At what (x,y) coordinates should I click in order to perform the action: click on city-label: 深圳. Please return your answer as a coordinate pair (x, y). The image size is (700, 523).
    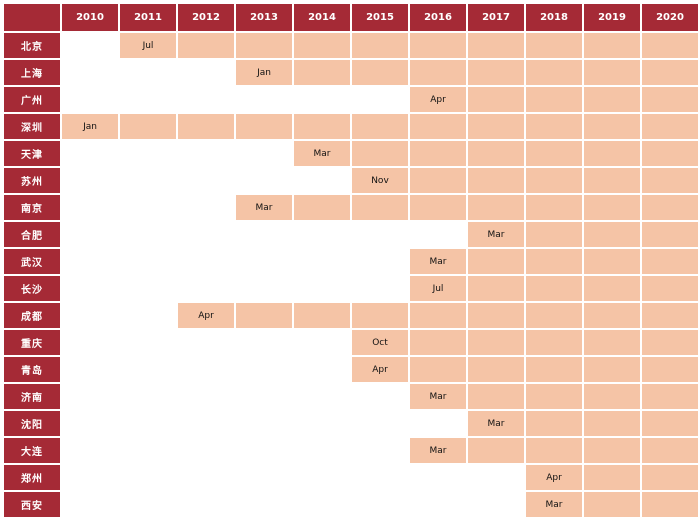
    Looking at the image, I should click on (32, 126).